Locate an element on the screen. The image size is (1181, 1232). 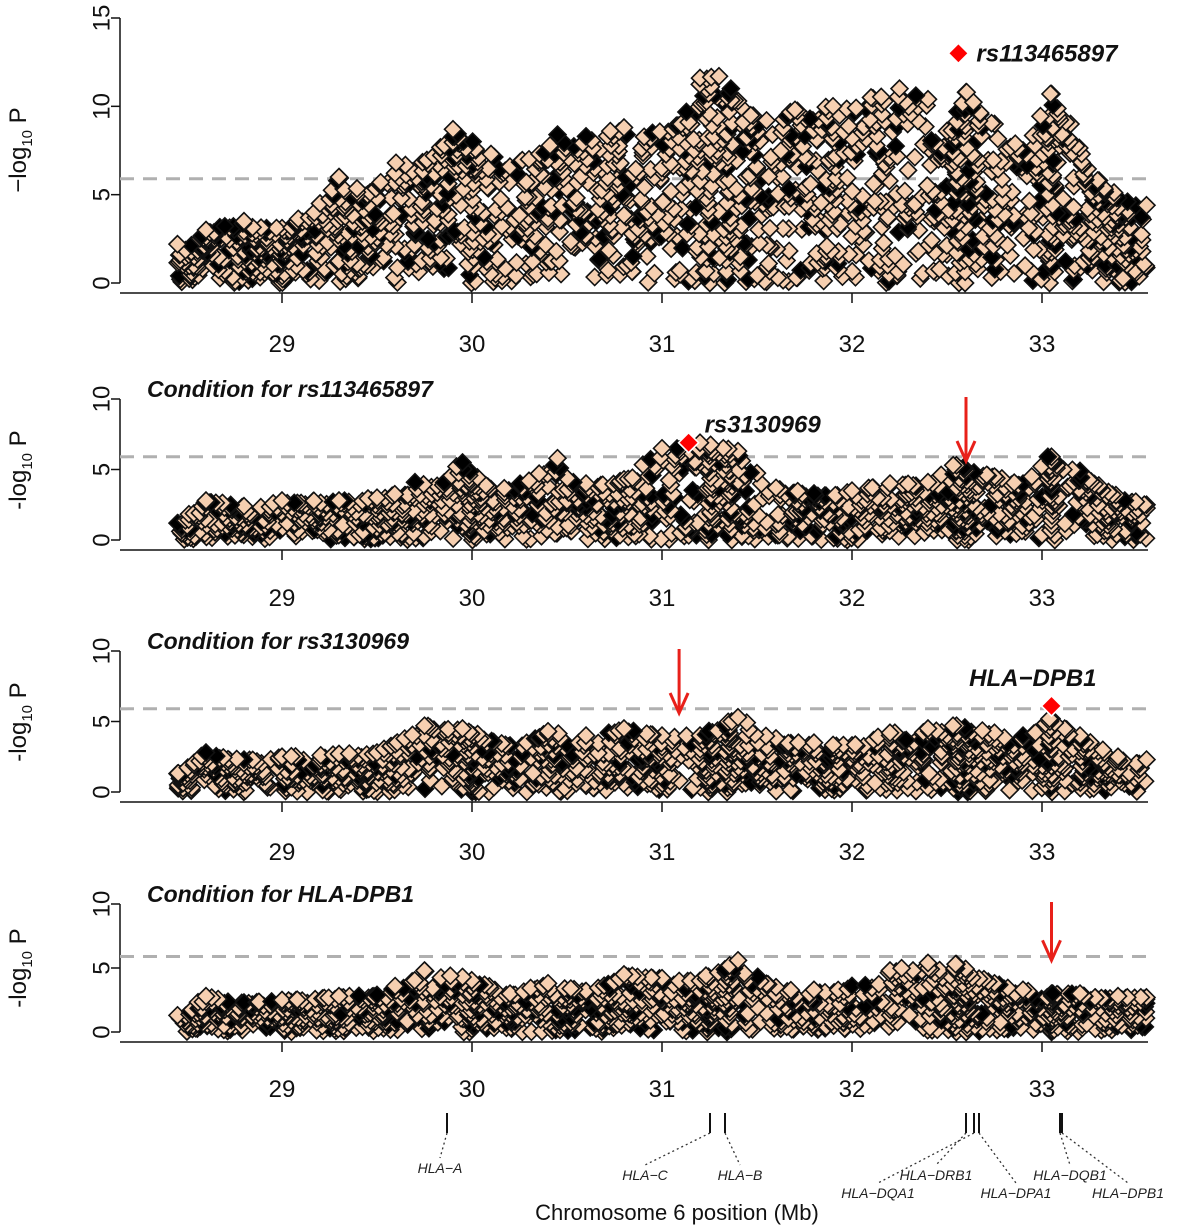
y-tick-label: 15 is located at coordinates (102, 18).